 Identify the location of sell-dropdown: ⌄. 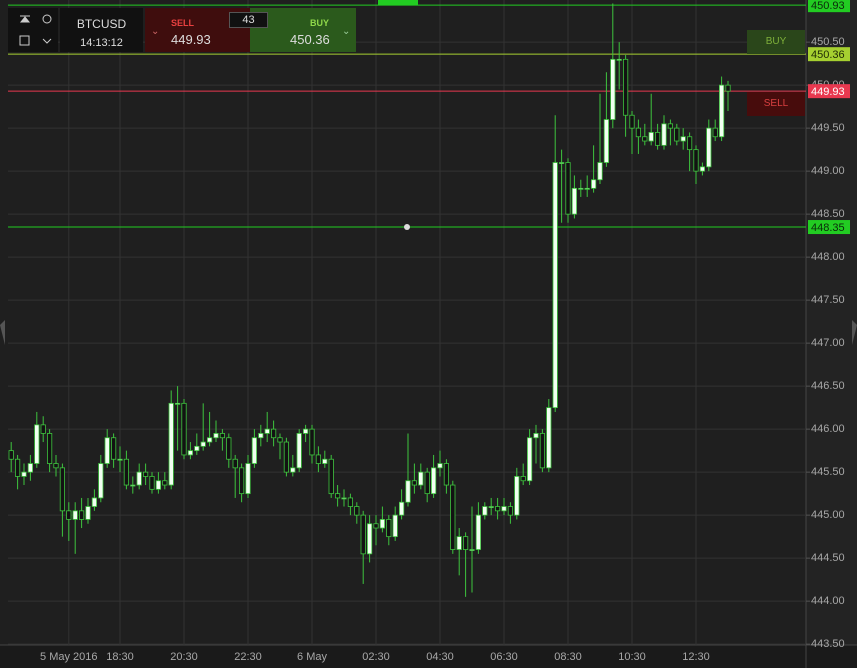
(155, 31).